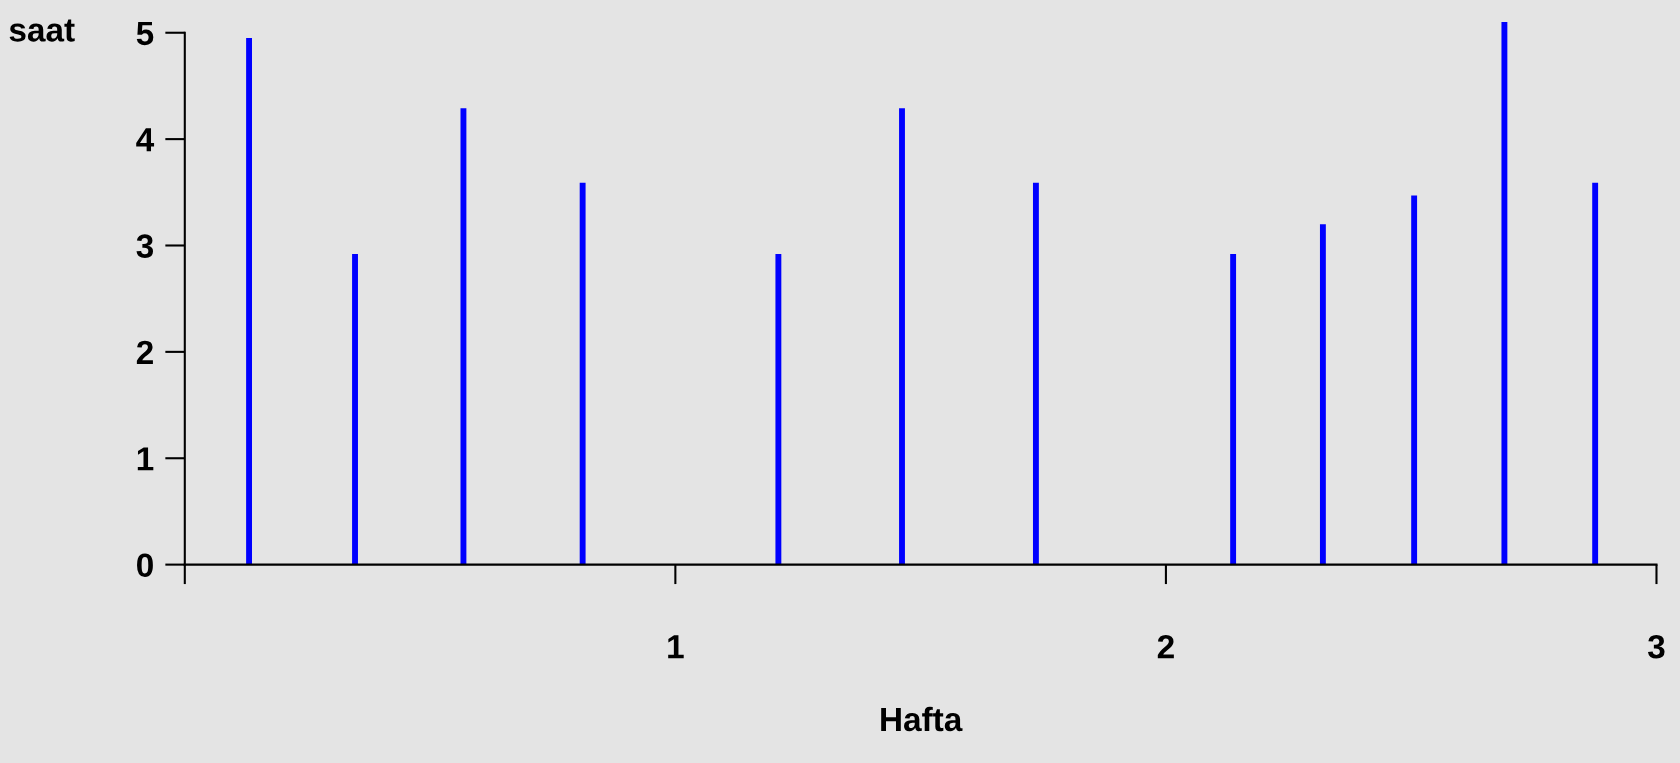 The height and width of the screenshot is (763, 1680). What do you see at coordinates (676, 647) in the screenshot?
I see `x-tick-label: 1` at bounding box center [676, 647].